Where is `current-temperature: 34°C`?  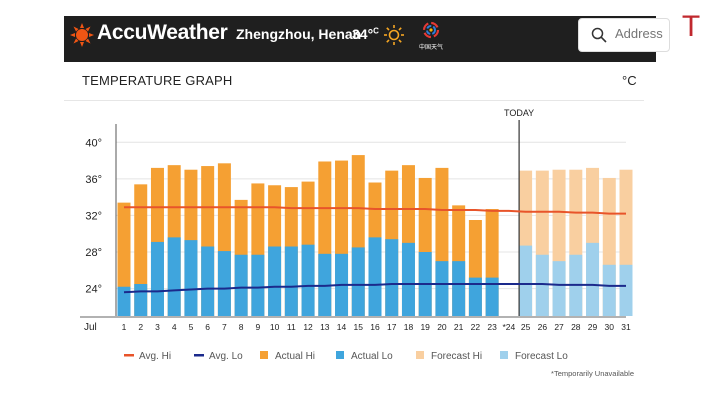 current-temperature: 34°C is located at coordinates (365, 34).